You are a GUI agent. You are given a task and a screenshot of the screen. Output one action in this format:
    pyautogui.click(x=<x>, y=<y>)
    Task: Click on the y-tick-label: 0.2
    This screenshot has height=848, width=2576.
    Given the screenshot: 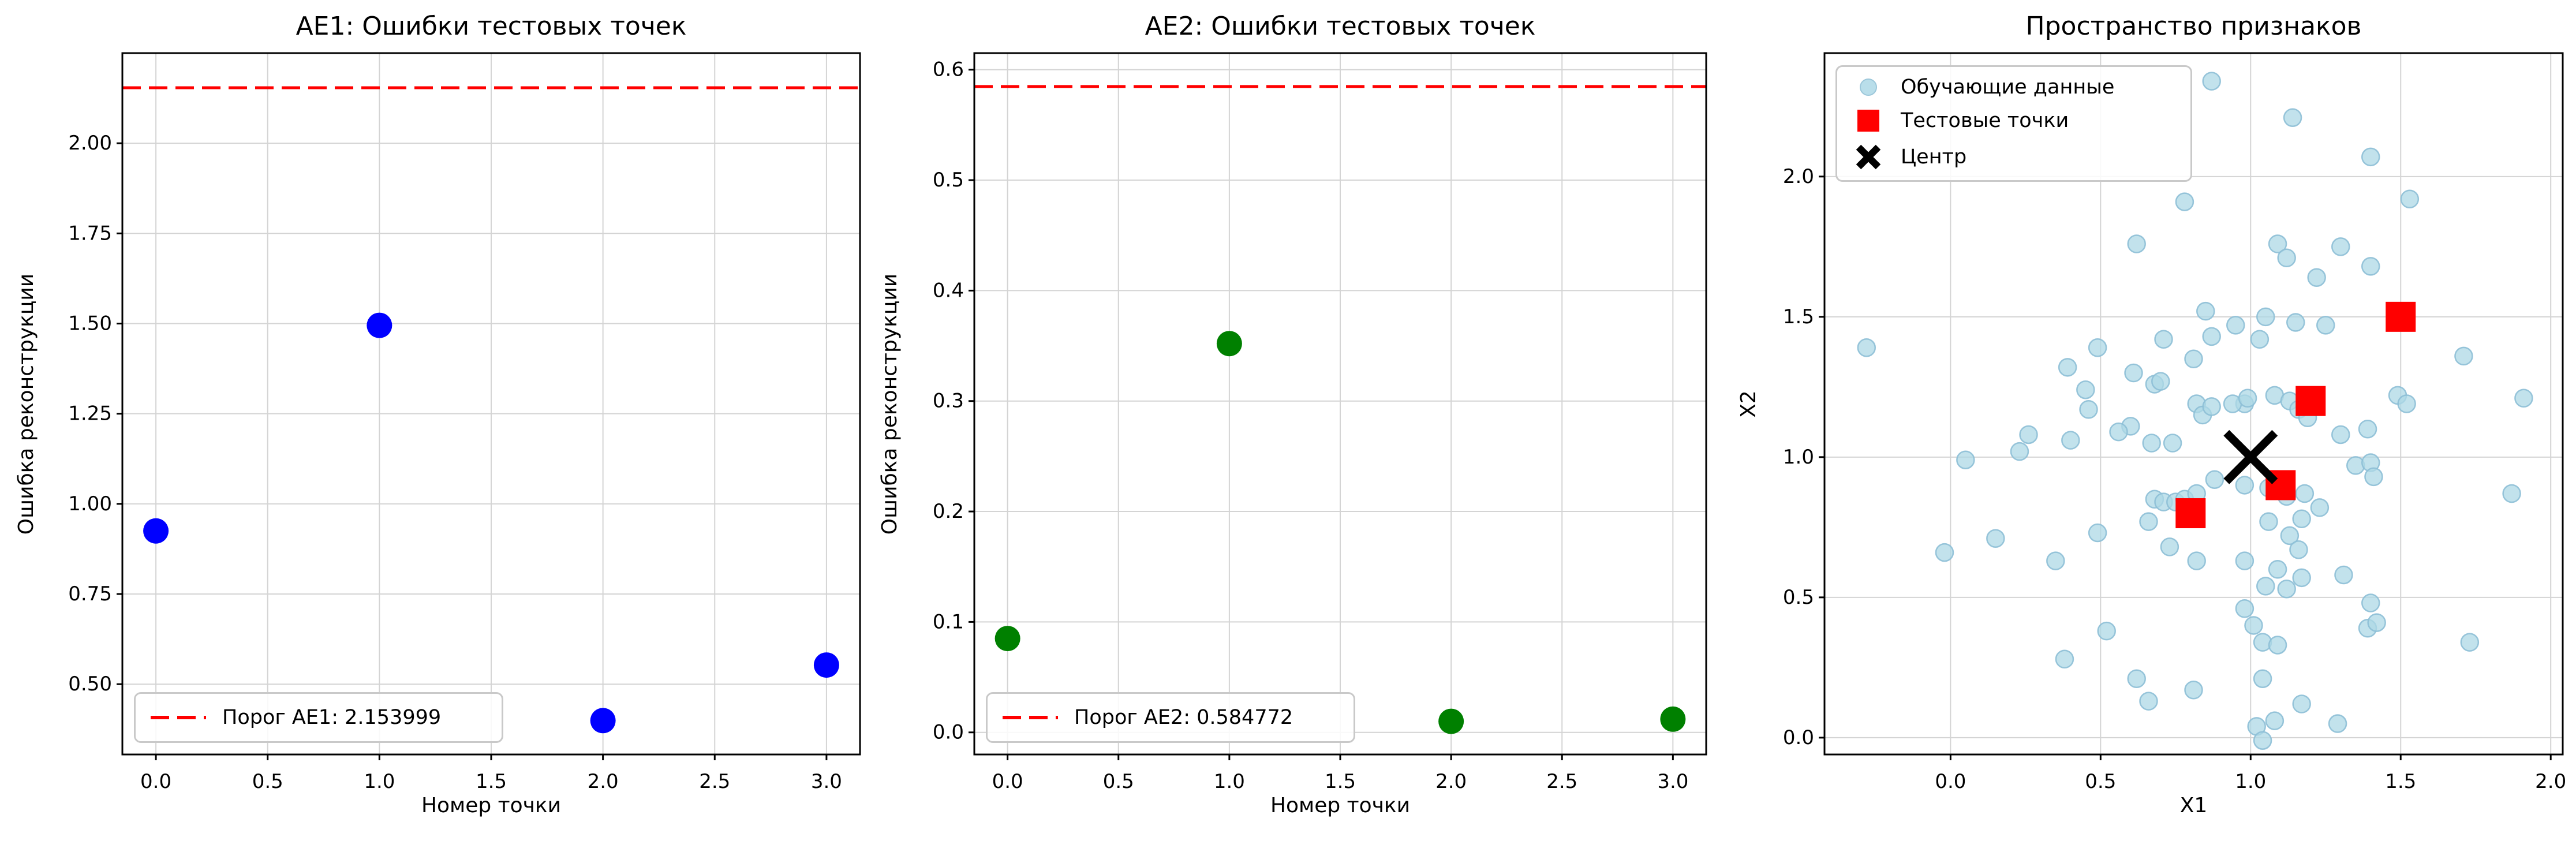 What is the action you would take?
    pyautogui.click(x=948, y=511)
    